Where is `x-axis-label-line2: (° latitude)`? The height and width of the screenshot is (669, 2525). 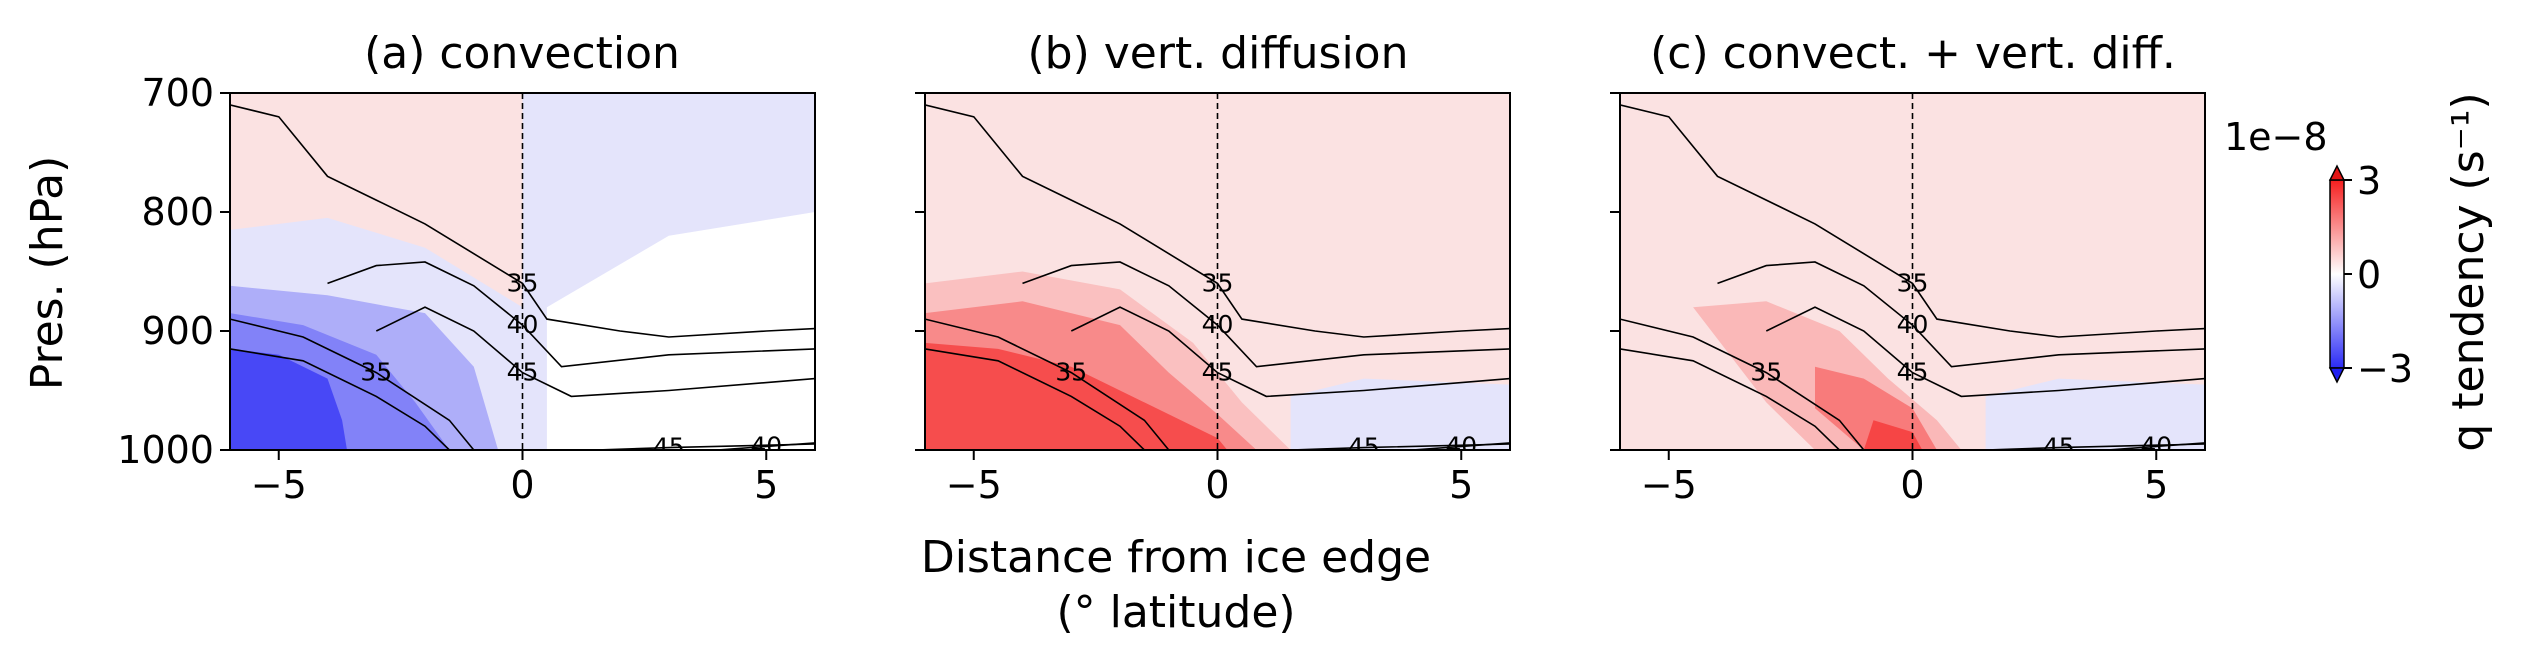
x-axis-label-line2: (° latitude) is located at coordinates (1175, 612).